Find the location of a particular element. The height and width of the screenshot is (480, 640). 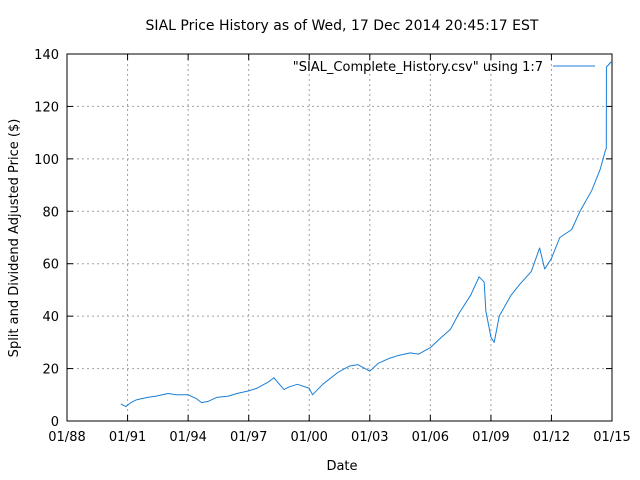

x-tick-label: 01/91 is located at coordinates (127, 437).